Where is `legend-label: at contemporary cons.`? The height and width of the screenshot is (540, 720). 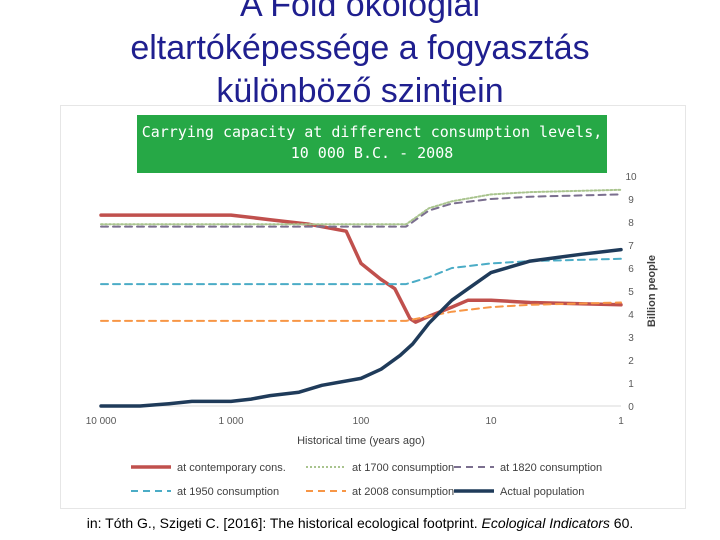
legend-label: at contemporary cons. is located at coordinates (231, 468).